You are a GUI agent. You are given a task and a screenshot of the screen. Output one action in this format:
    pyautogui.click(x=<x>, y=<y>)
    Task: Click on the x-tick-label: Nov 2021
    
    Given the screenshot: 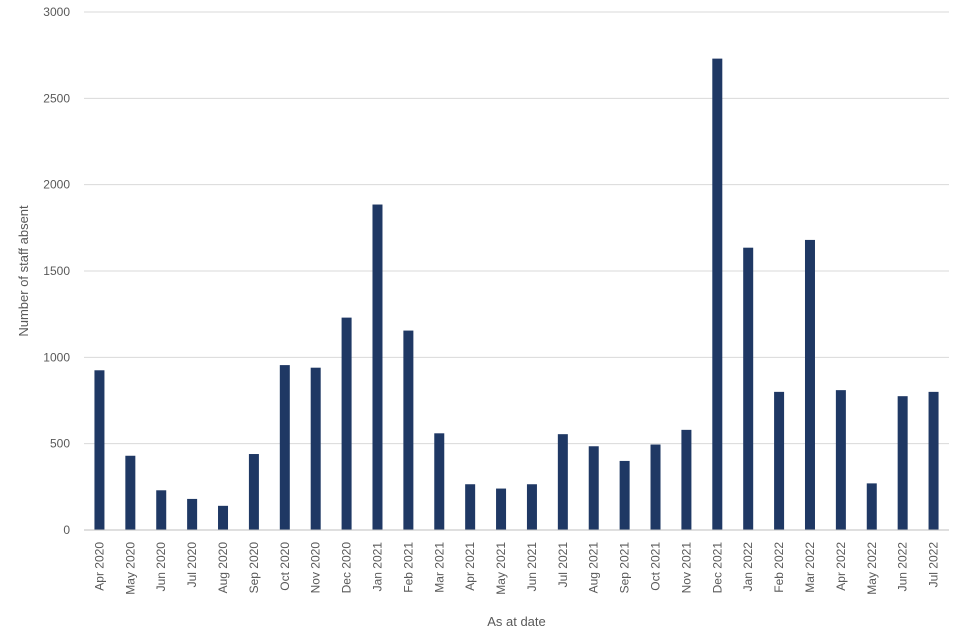 What is the action you would take?
    pyautogui.click(x=686, y=568)
    